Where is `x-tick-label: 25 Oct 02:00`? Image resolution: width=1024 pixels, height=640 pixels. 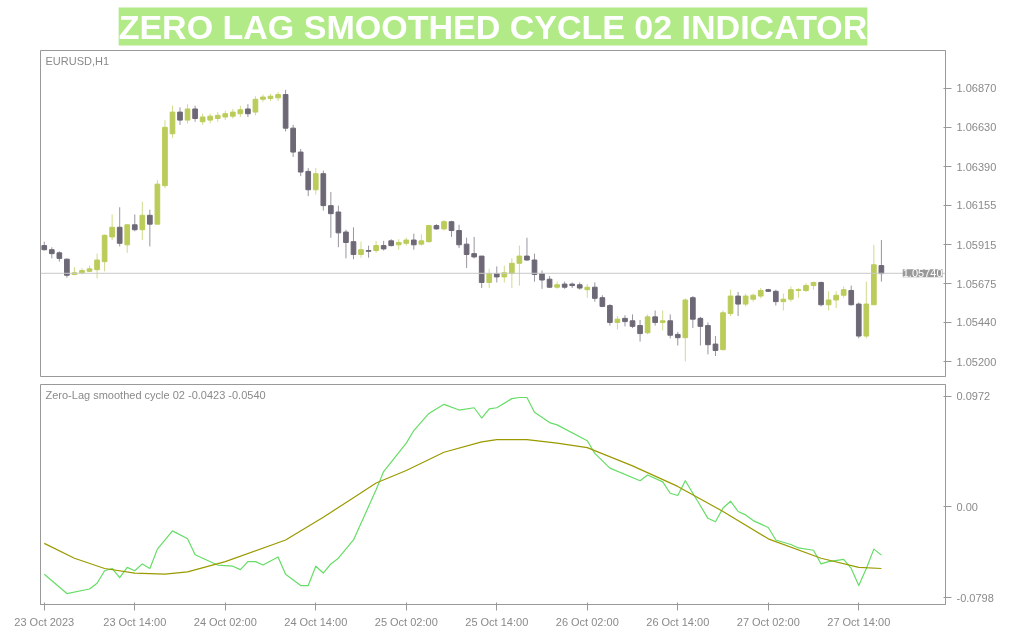
x-tick-label: 25 Oct 02:00 is located at coordinates (406, 621).